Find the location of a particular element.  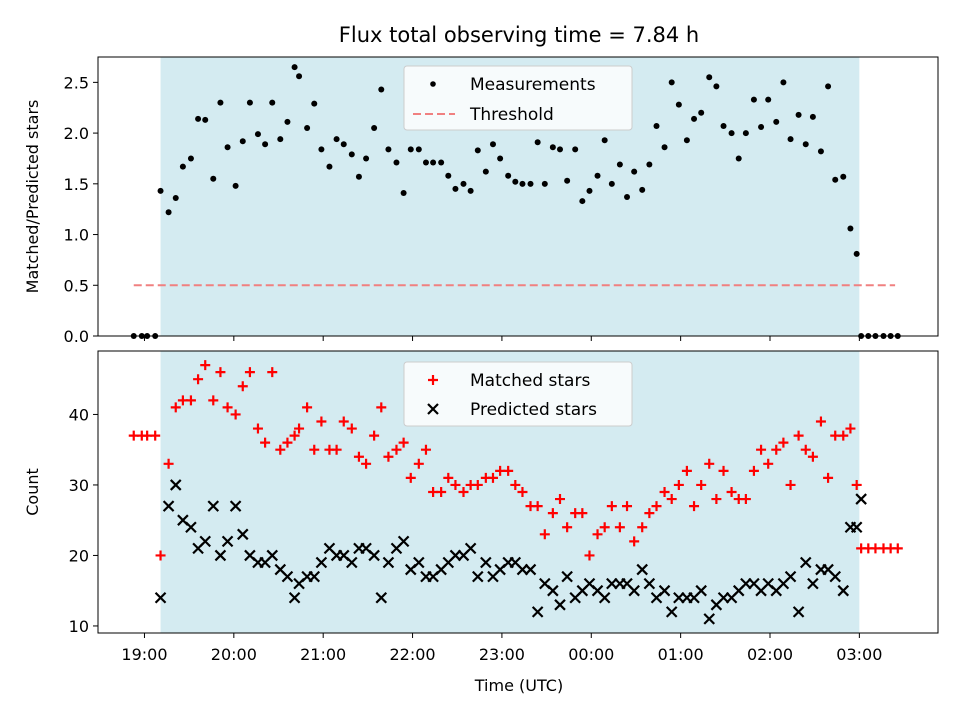

bottom-y-axis-label: Count is located at coordinates (32, 492).